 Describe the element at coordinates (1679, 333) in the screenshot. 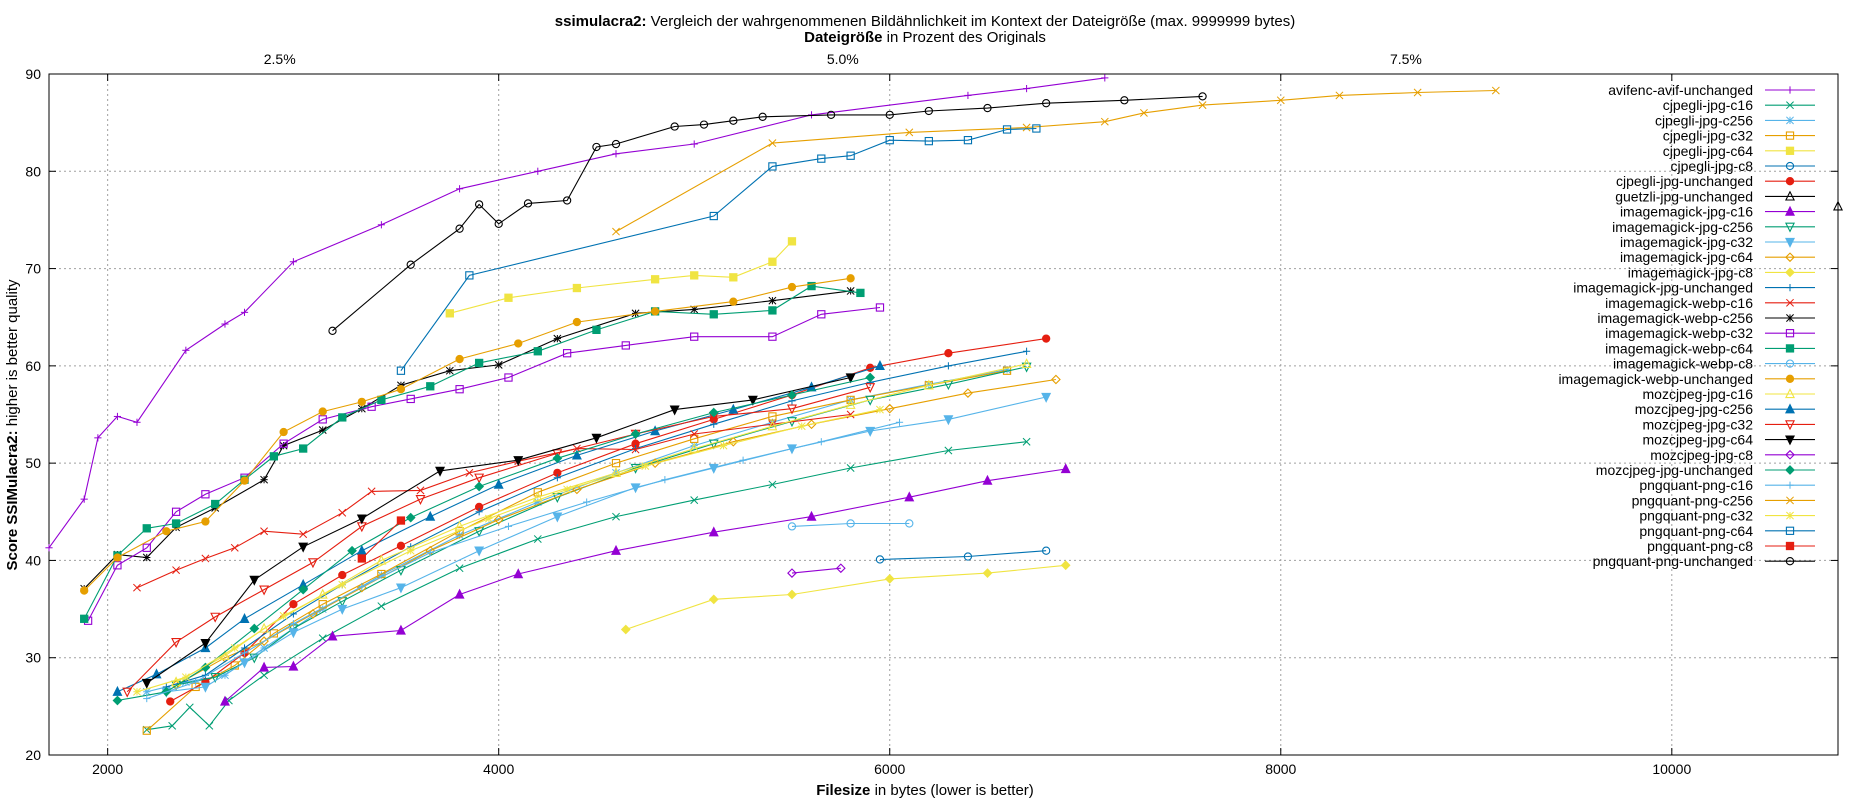

I see `legend-label: imagemagick-webp-c32` at that location.